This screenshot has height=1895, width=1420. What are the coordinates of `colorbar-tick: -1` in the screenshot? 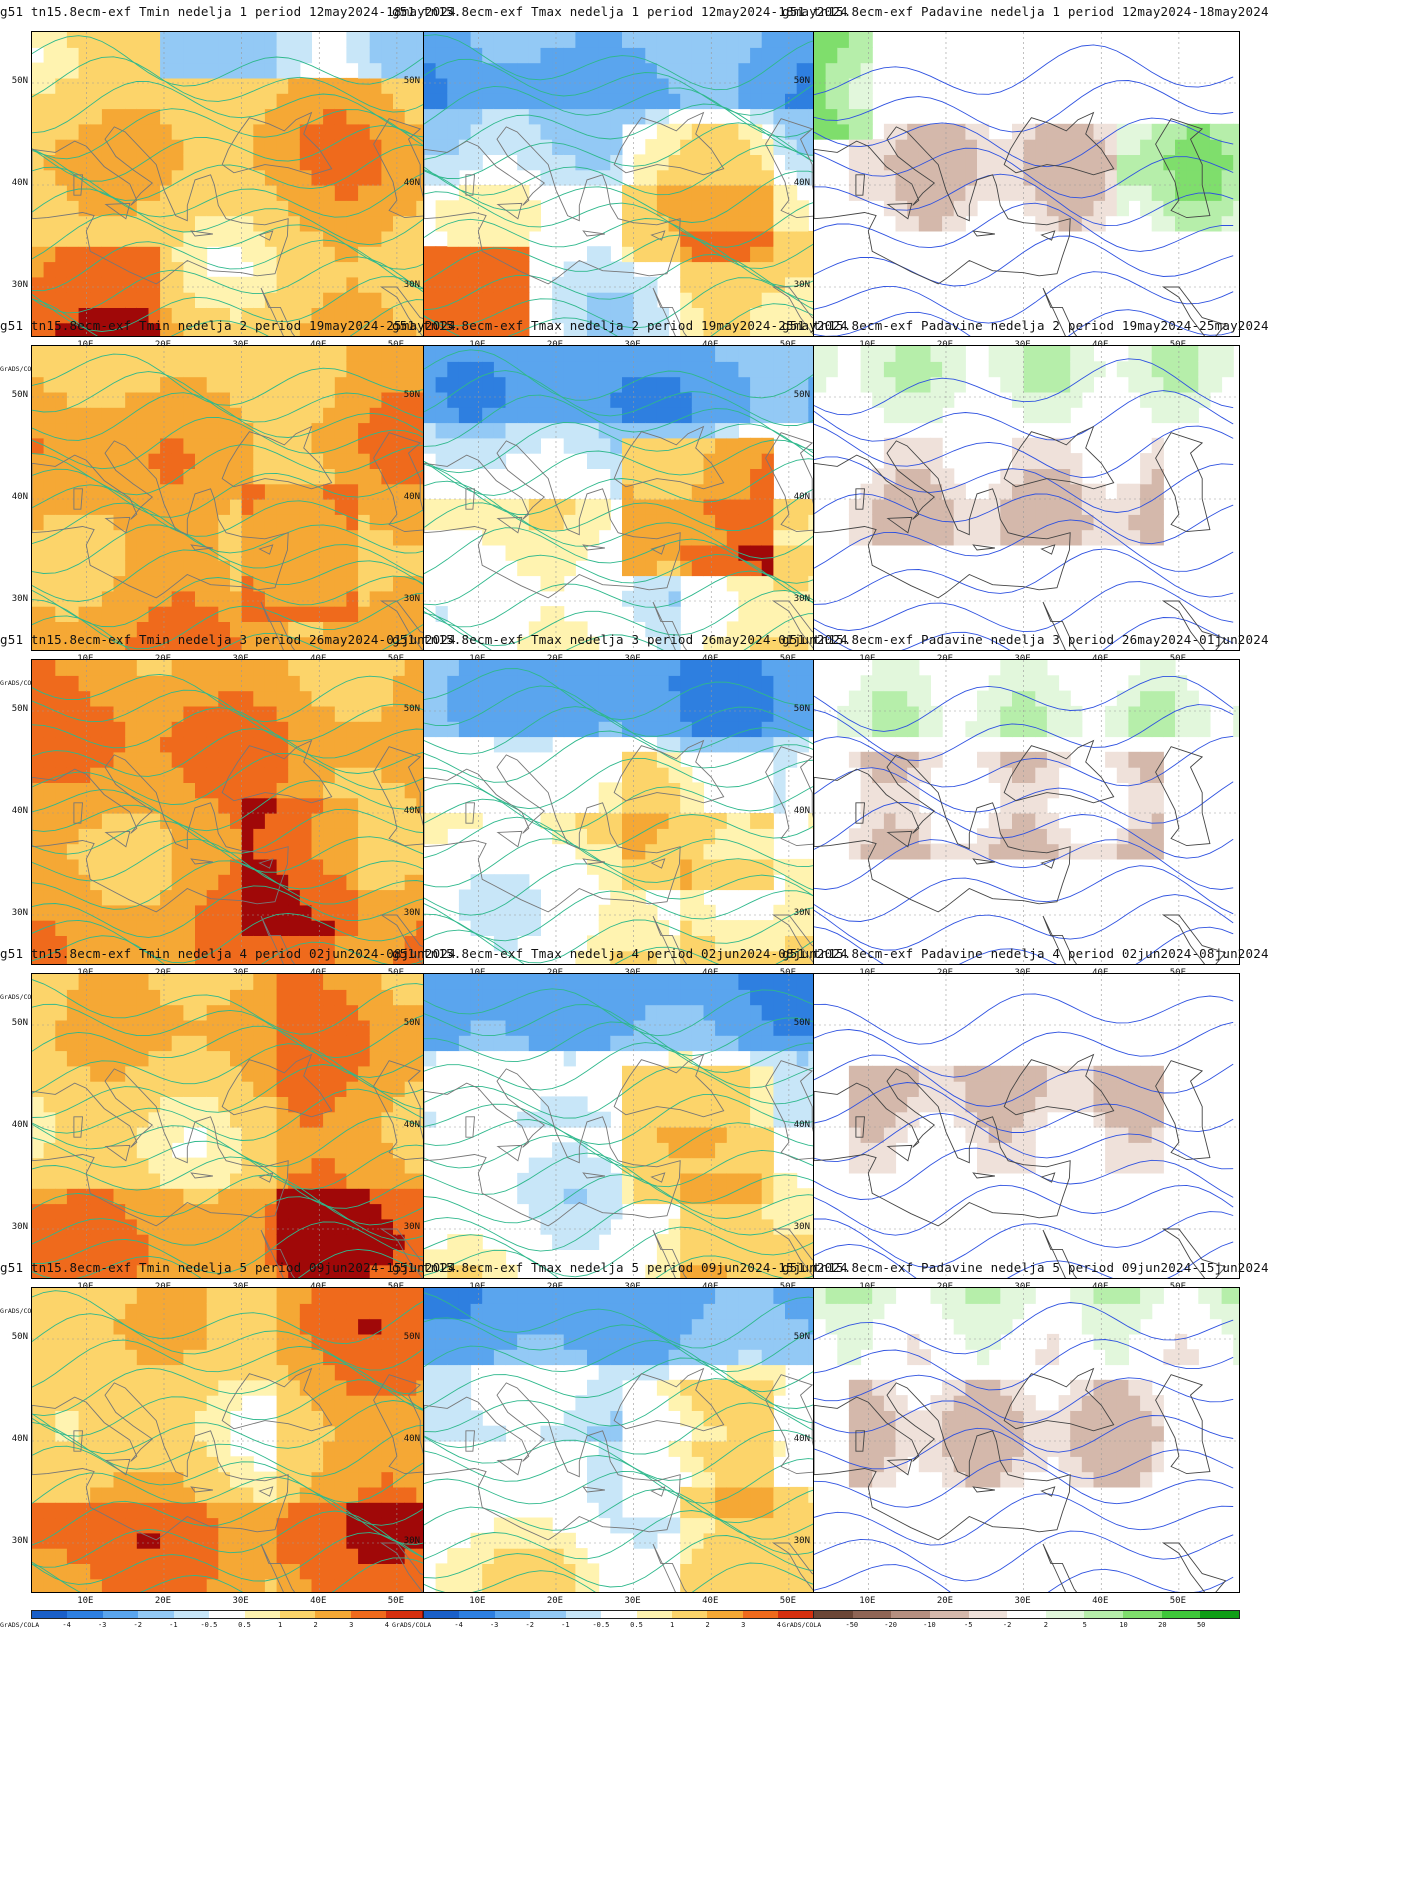 It's located at (565, 1625).